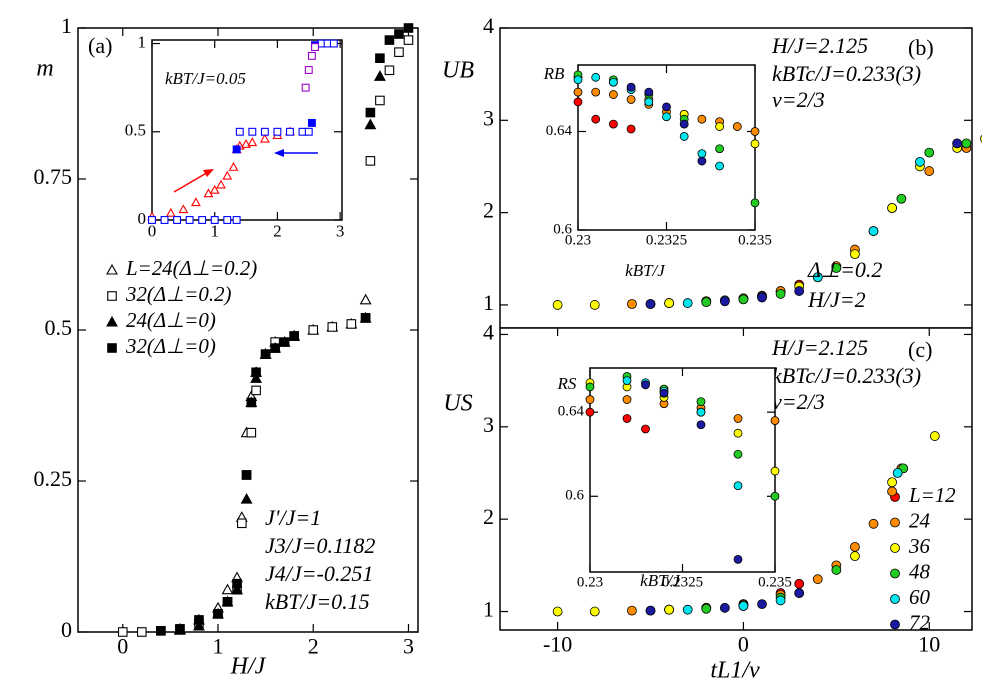 The height and width of the screenshot is (690, 982). I want to click on x-tick-label: 2, so click(313, 646).